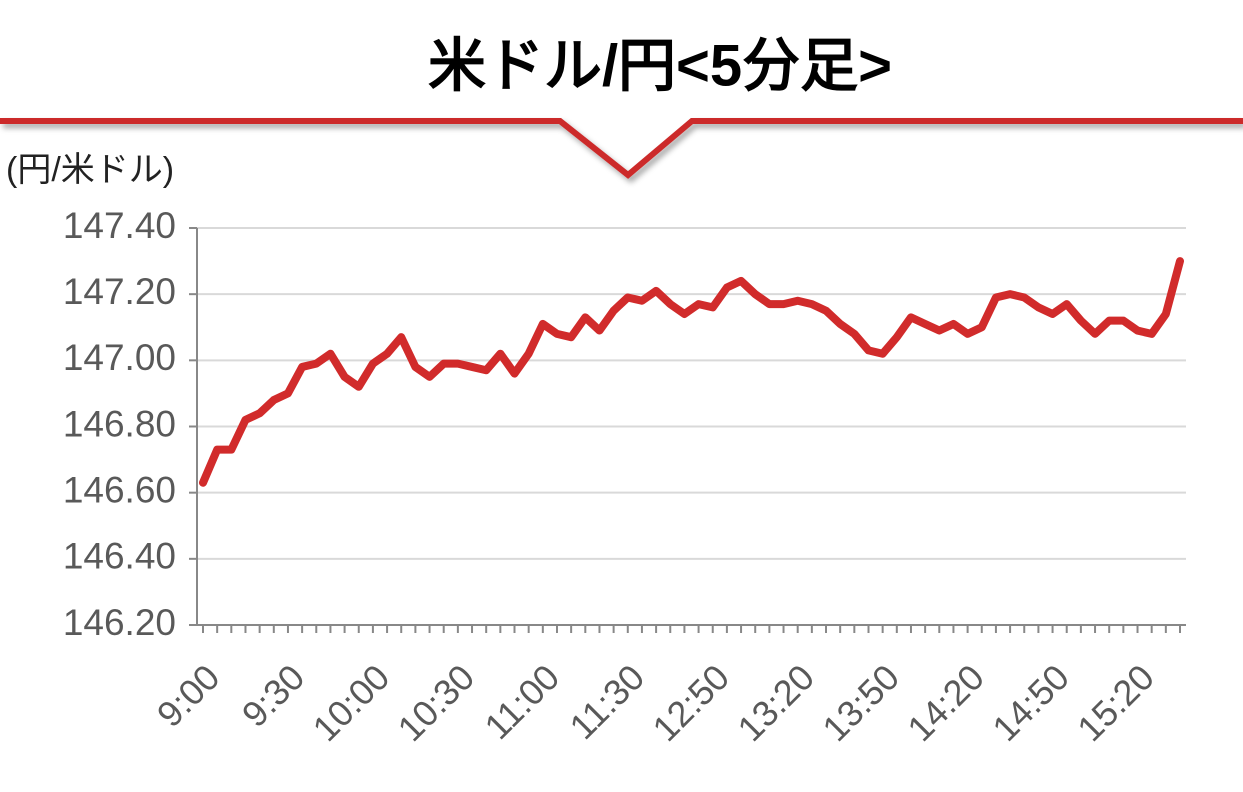 This screenshot has height=792, width=1243. Describe the element at coordinates (860, 702) in the screenshot. I see `x-tick-label: 13:50` at that location.